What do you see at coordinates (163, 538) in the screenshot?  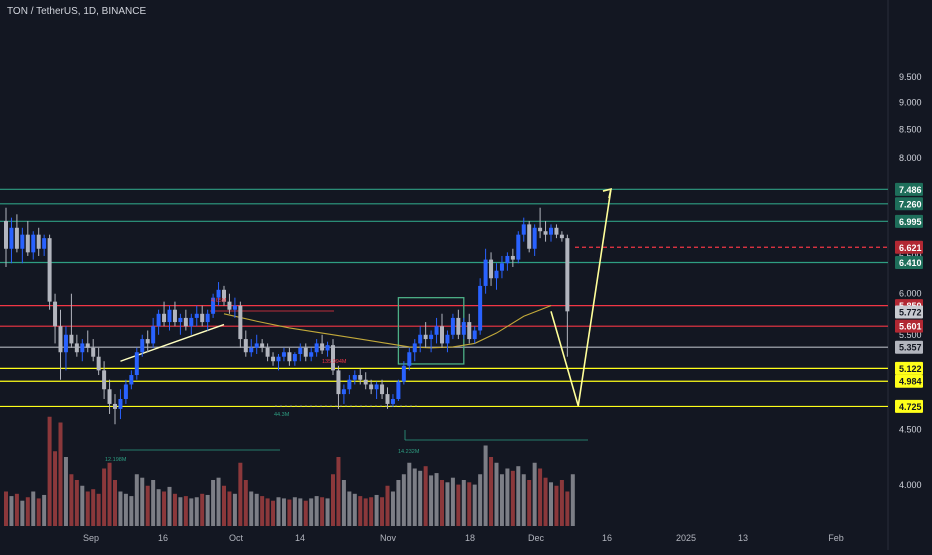 I see `time-tick-label: 16` at bounding box center [163, 538].